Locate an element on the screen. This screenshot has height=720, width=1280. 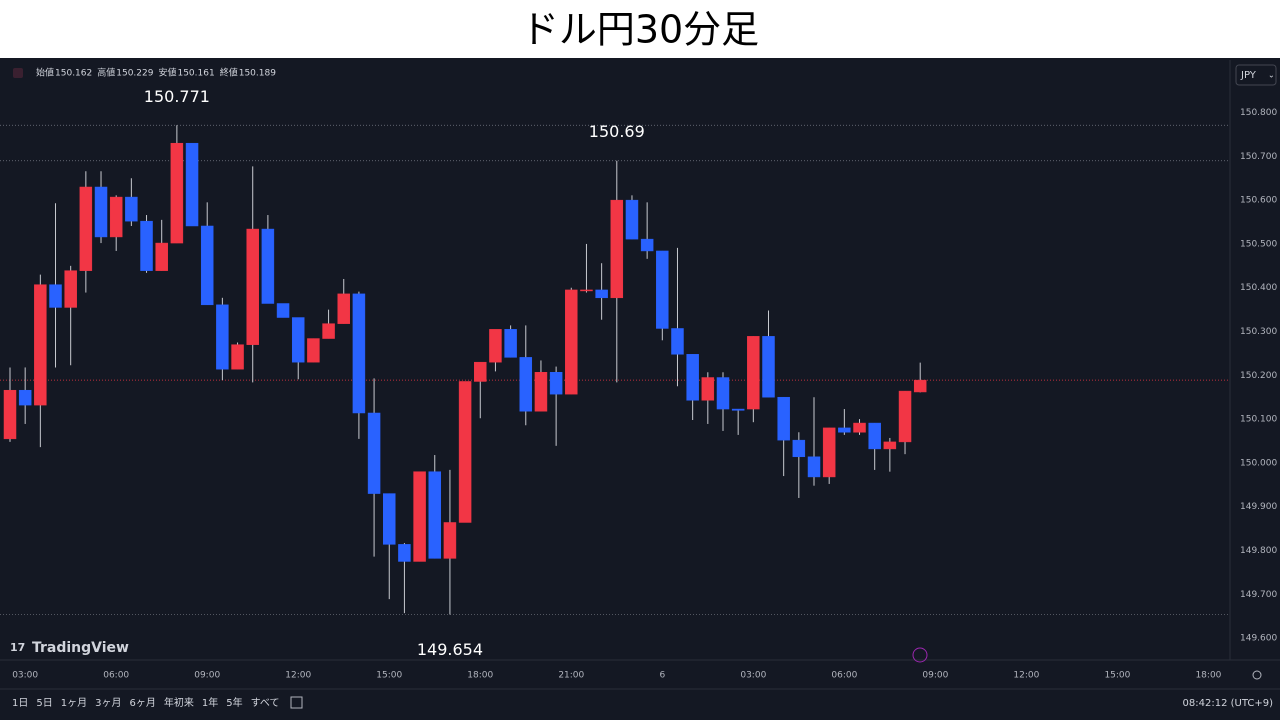
timeframe-button: 年初来 is located at coordinates (179, 702).